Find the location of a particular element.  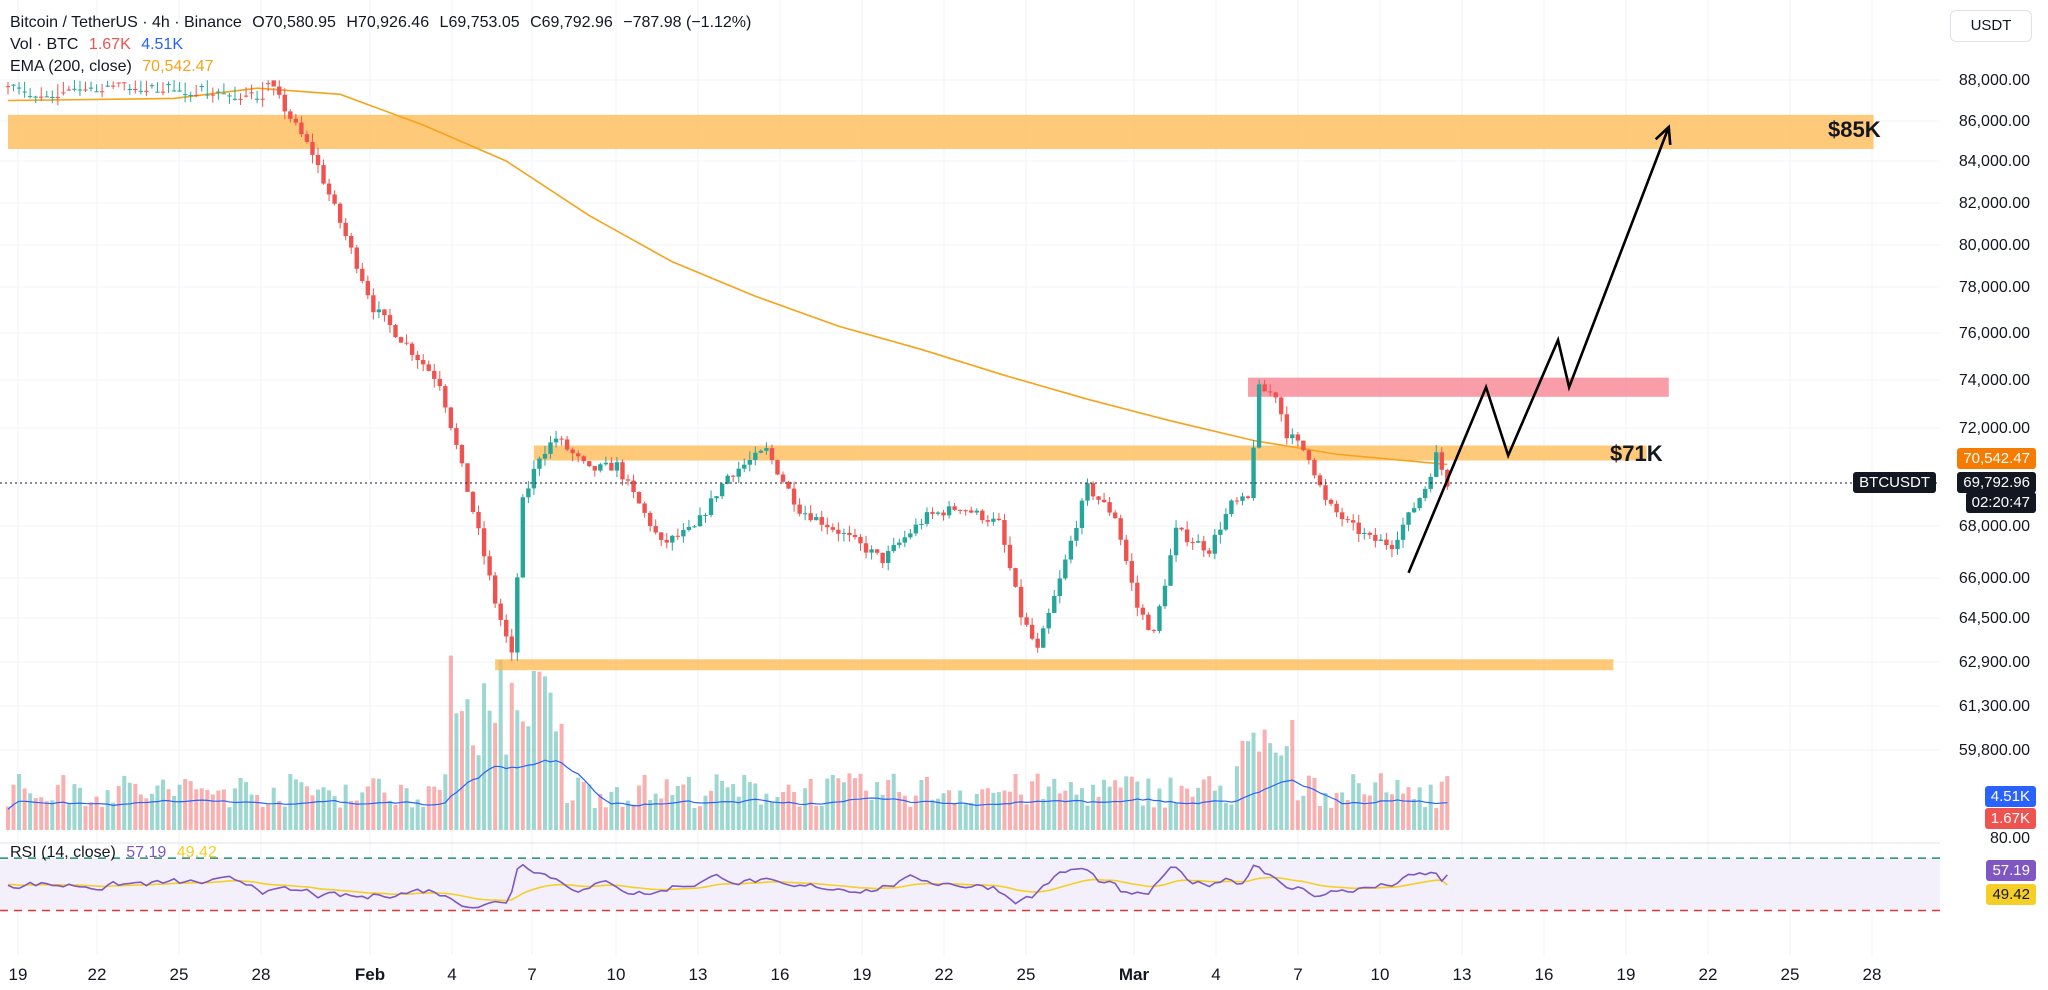

change-value: −787.98 (−1.12%) is located at coordinates (687, 22).